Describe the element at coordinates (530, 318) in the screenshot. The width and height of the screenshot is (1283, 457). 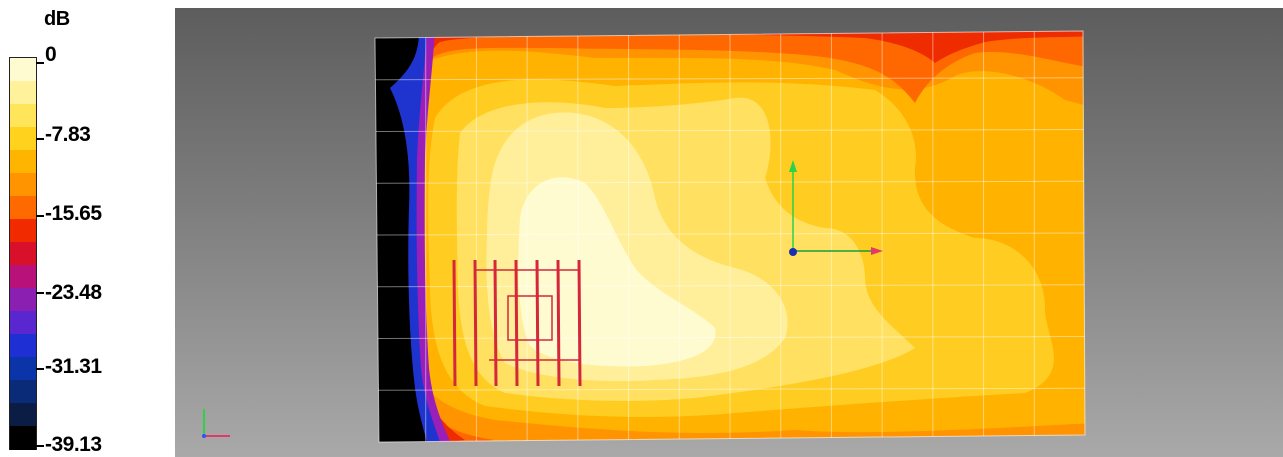
I see `array-frame` at that location.